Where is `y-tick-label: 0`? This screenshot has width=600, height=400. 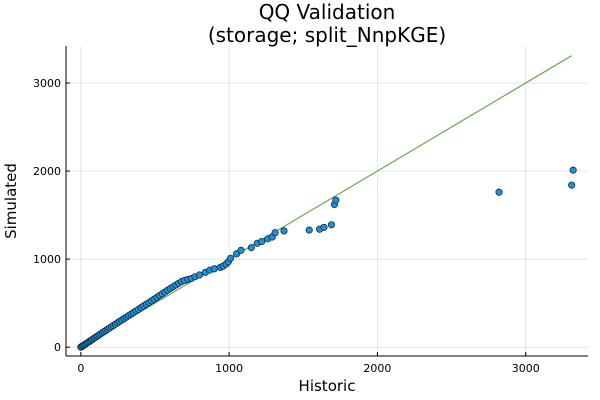 y-tick-label: 0 is located at coordinates (57, 347).